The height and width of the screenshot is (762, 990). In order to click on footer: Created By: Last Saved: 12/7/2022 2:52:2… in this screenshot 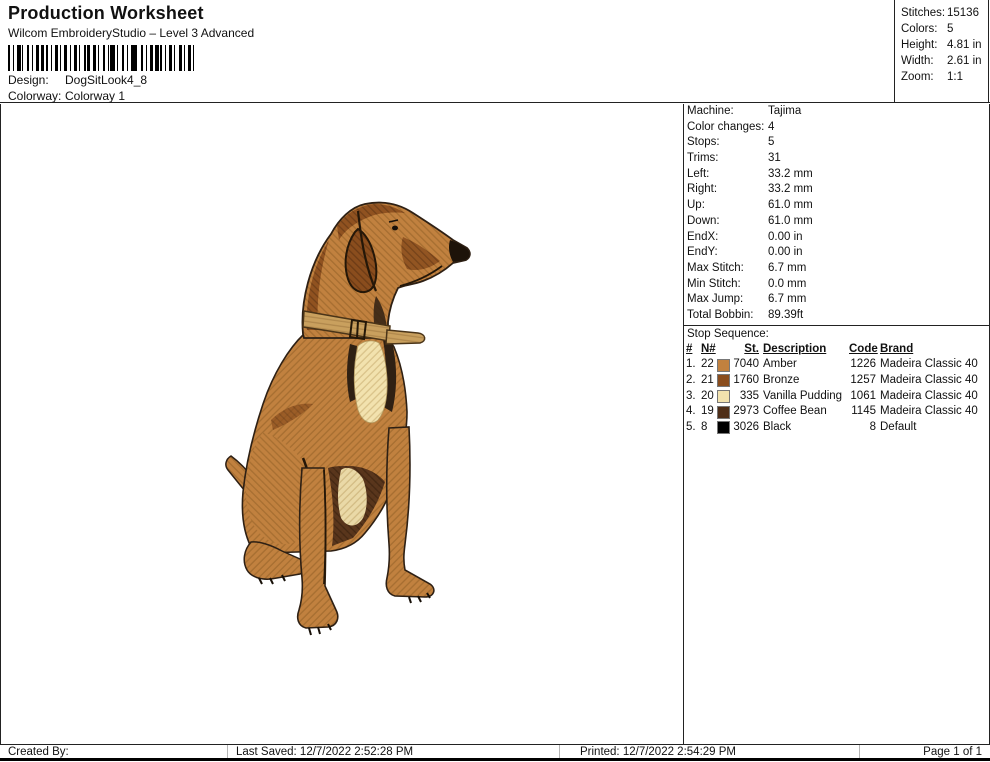, I will do `click(495, 751)`.